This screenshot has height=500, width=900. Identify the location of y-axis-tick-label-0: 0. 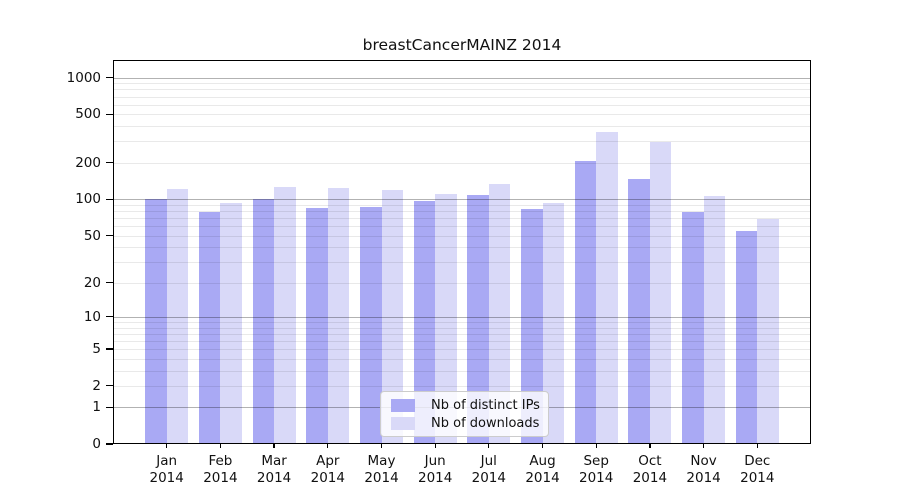
(96, 444).